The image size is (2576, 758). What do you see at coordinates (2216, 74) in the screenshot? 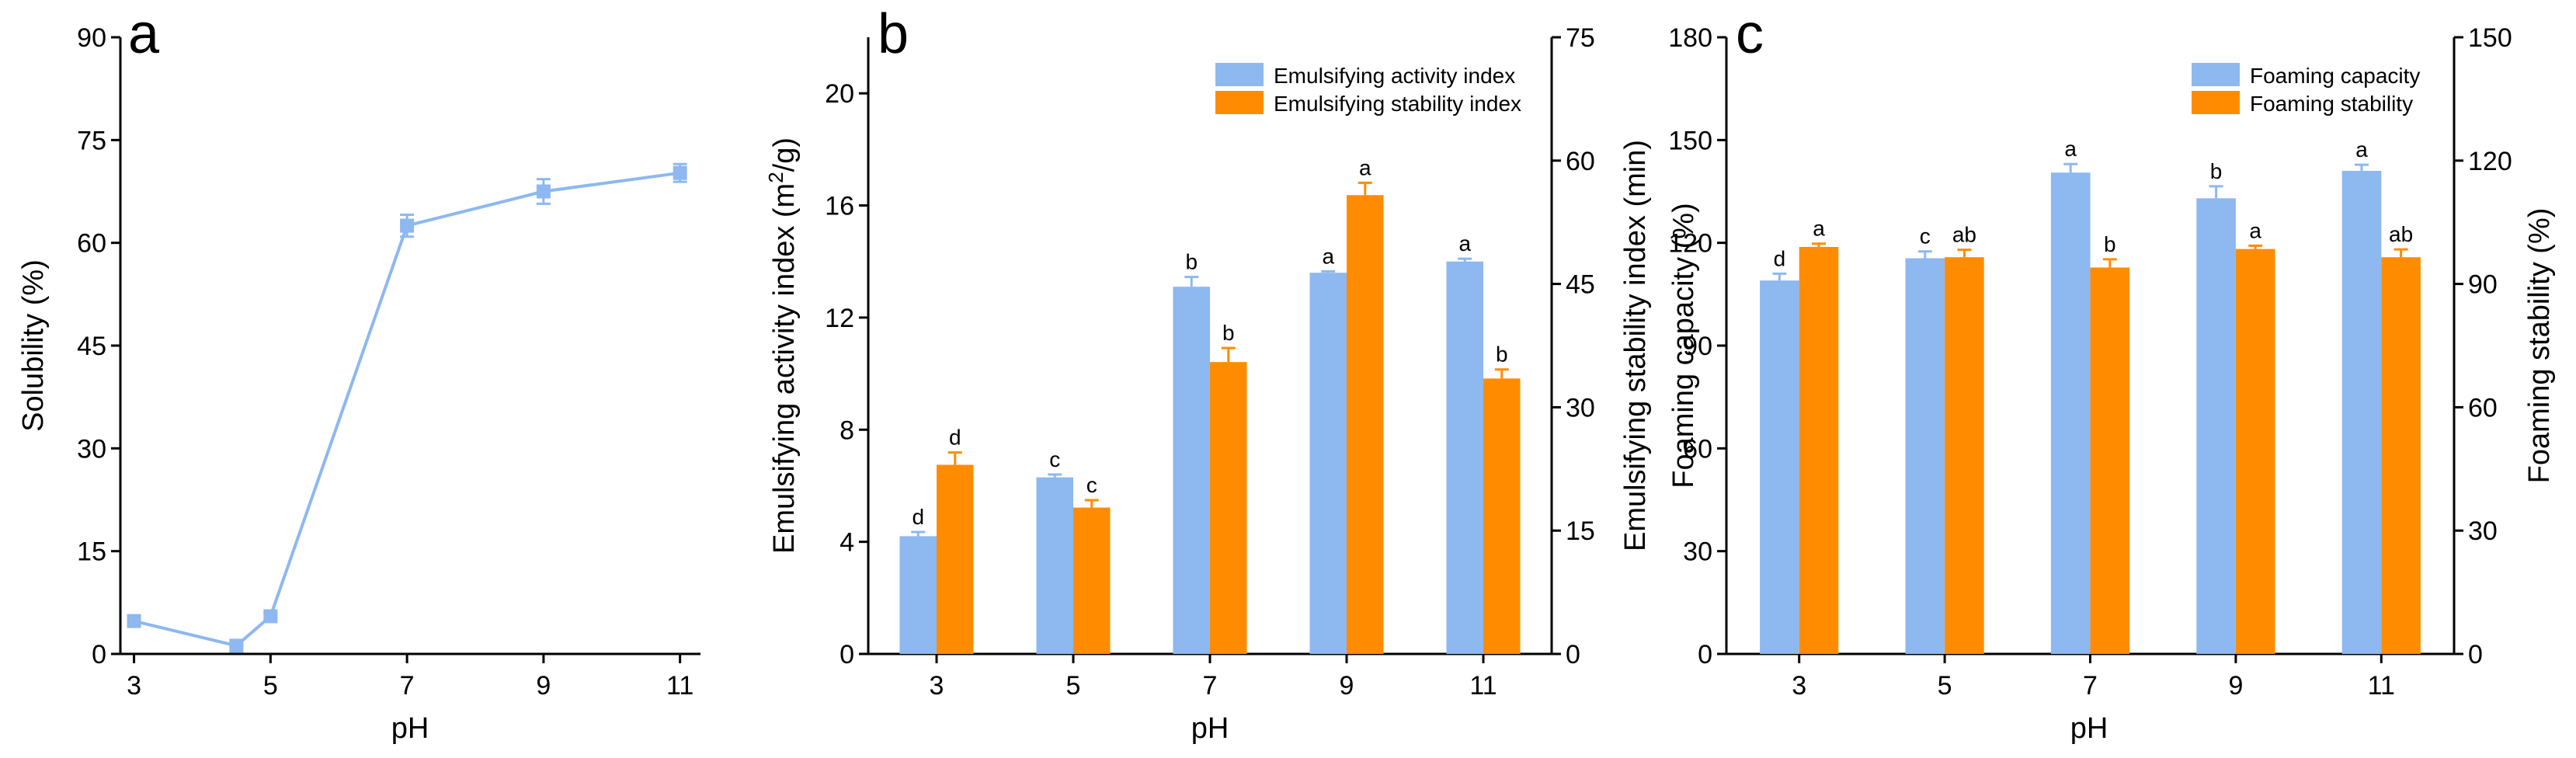
I see `legend-swatch-fc` at bounding box center [2216, 74].